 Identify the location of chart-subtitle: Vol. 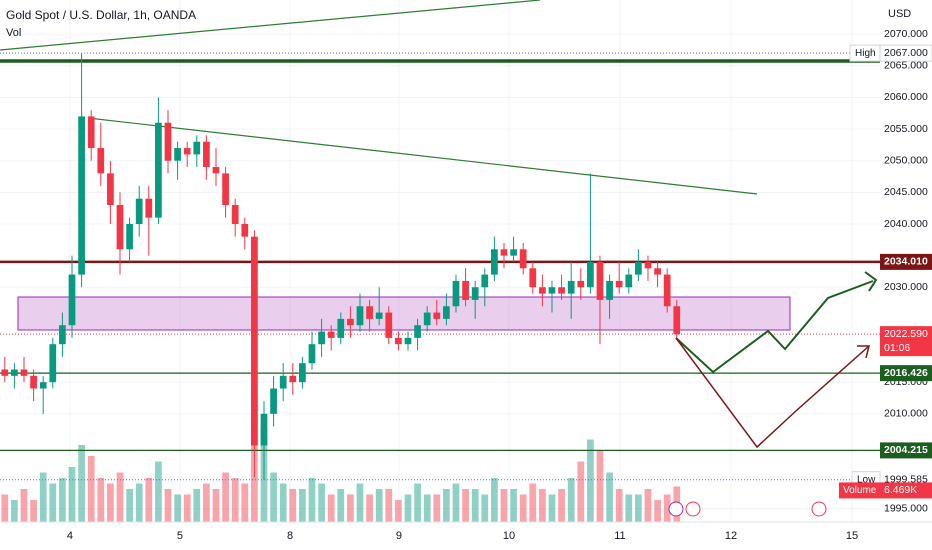
(13, 33).